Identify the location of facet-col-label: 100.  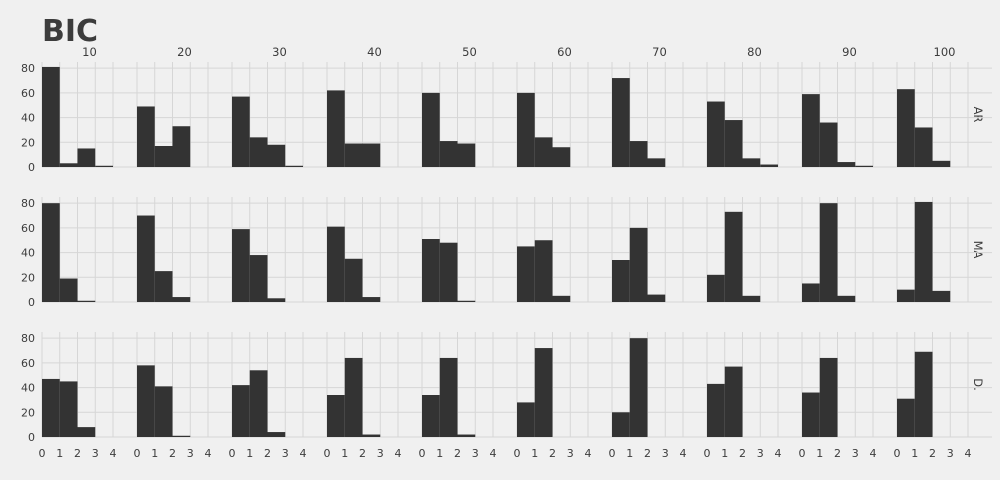
(945, 52).